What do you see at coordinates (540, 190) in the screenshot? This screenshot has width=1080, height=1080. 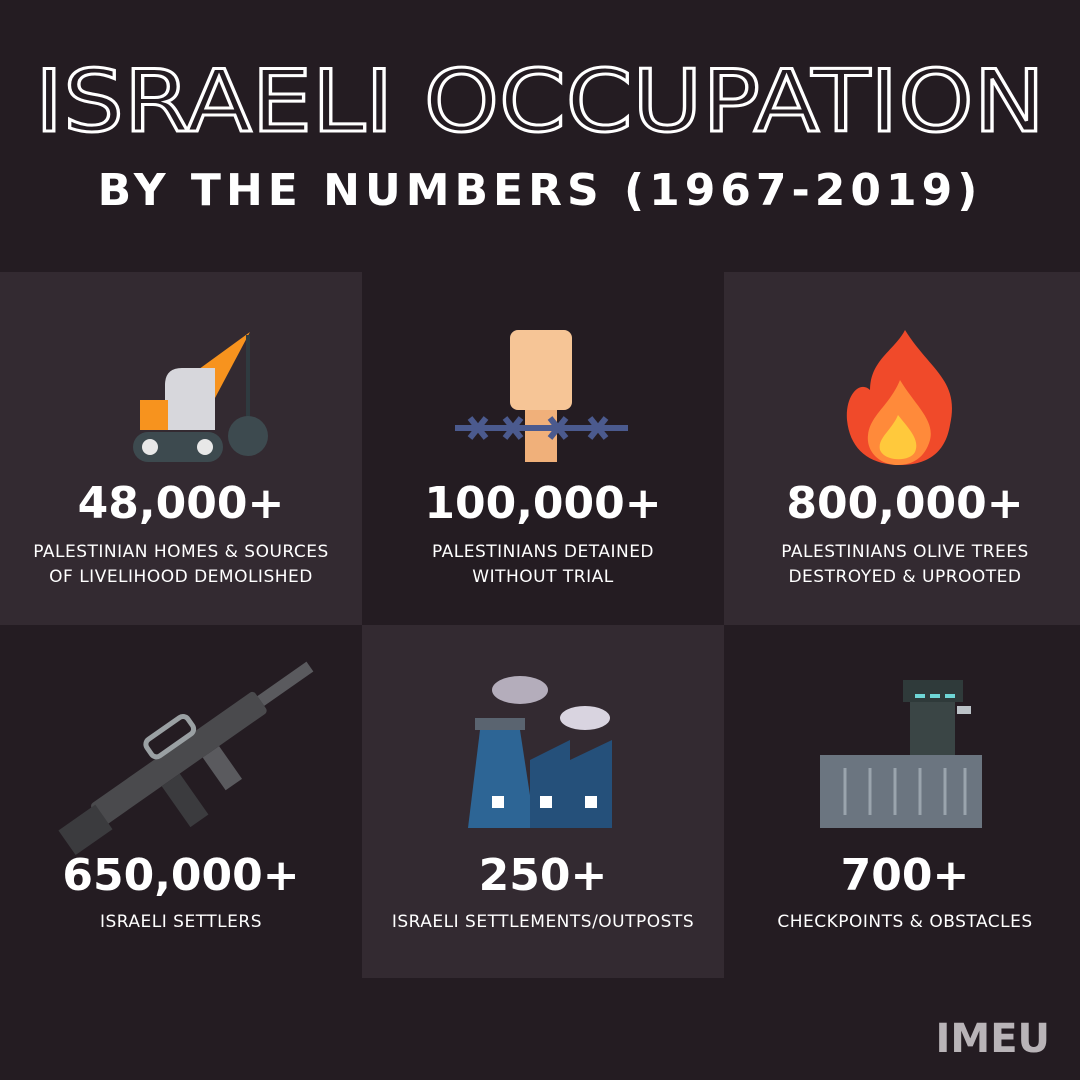 I see `subtitle: BY THE NUMBERS (1967-2019)` at bounding box center [540, 190].